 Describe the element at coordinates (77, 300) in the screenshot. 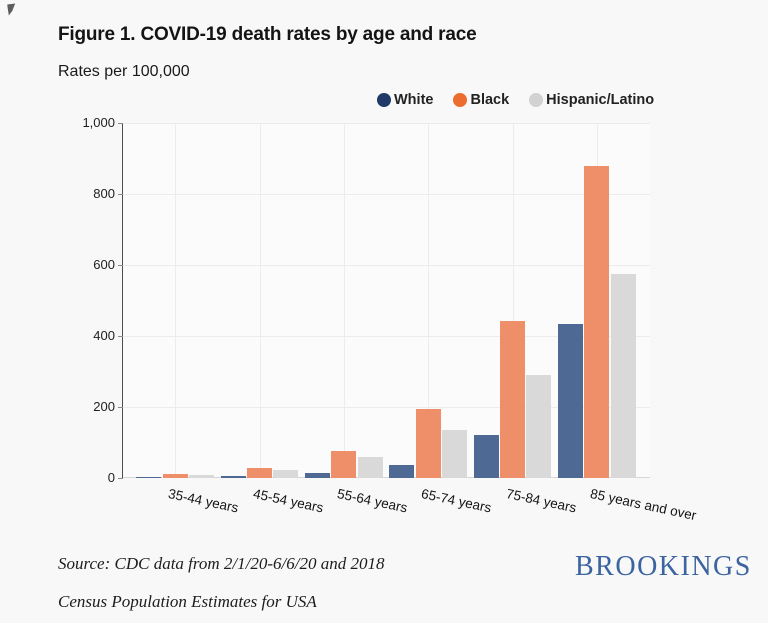

I see `y-axis-labels: 0 200 400 600 800 1,000` at that location.